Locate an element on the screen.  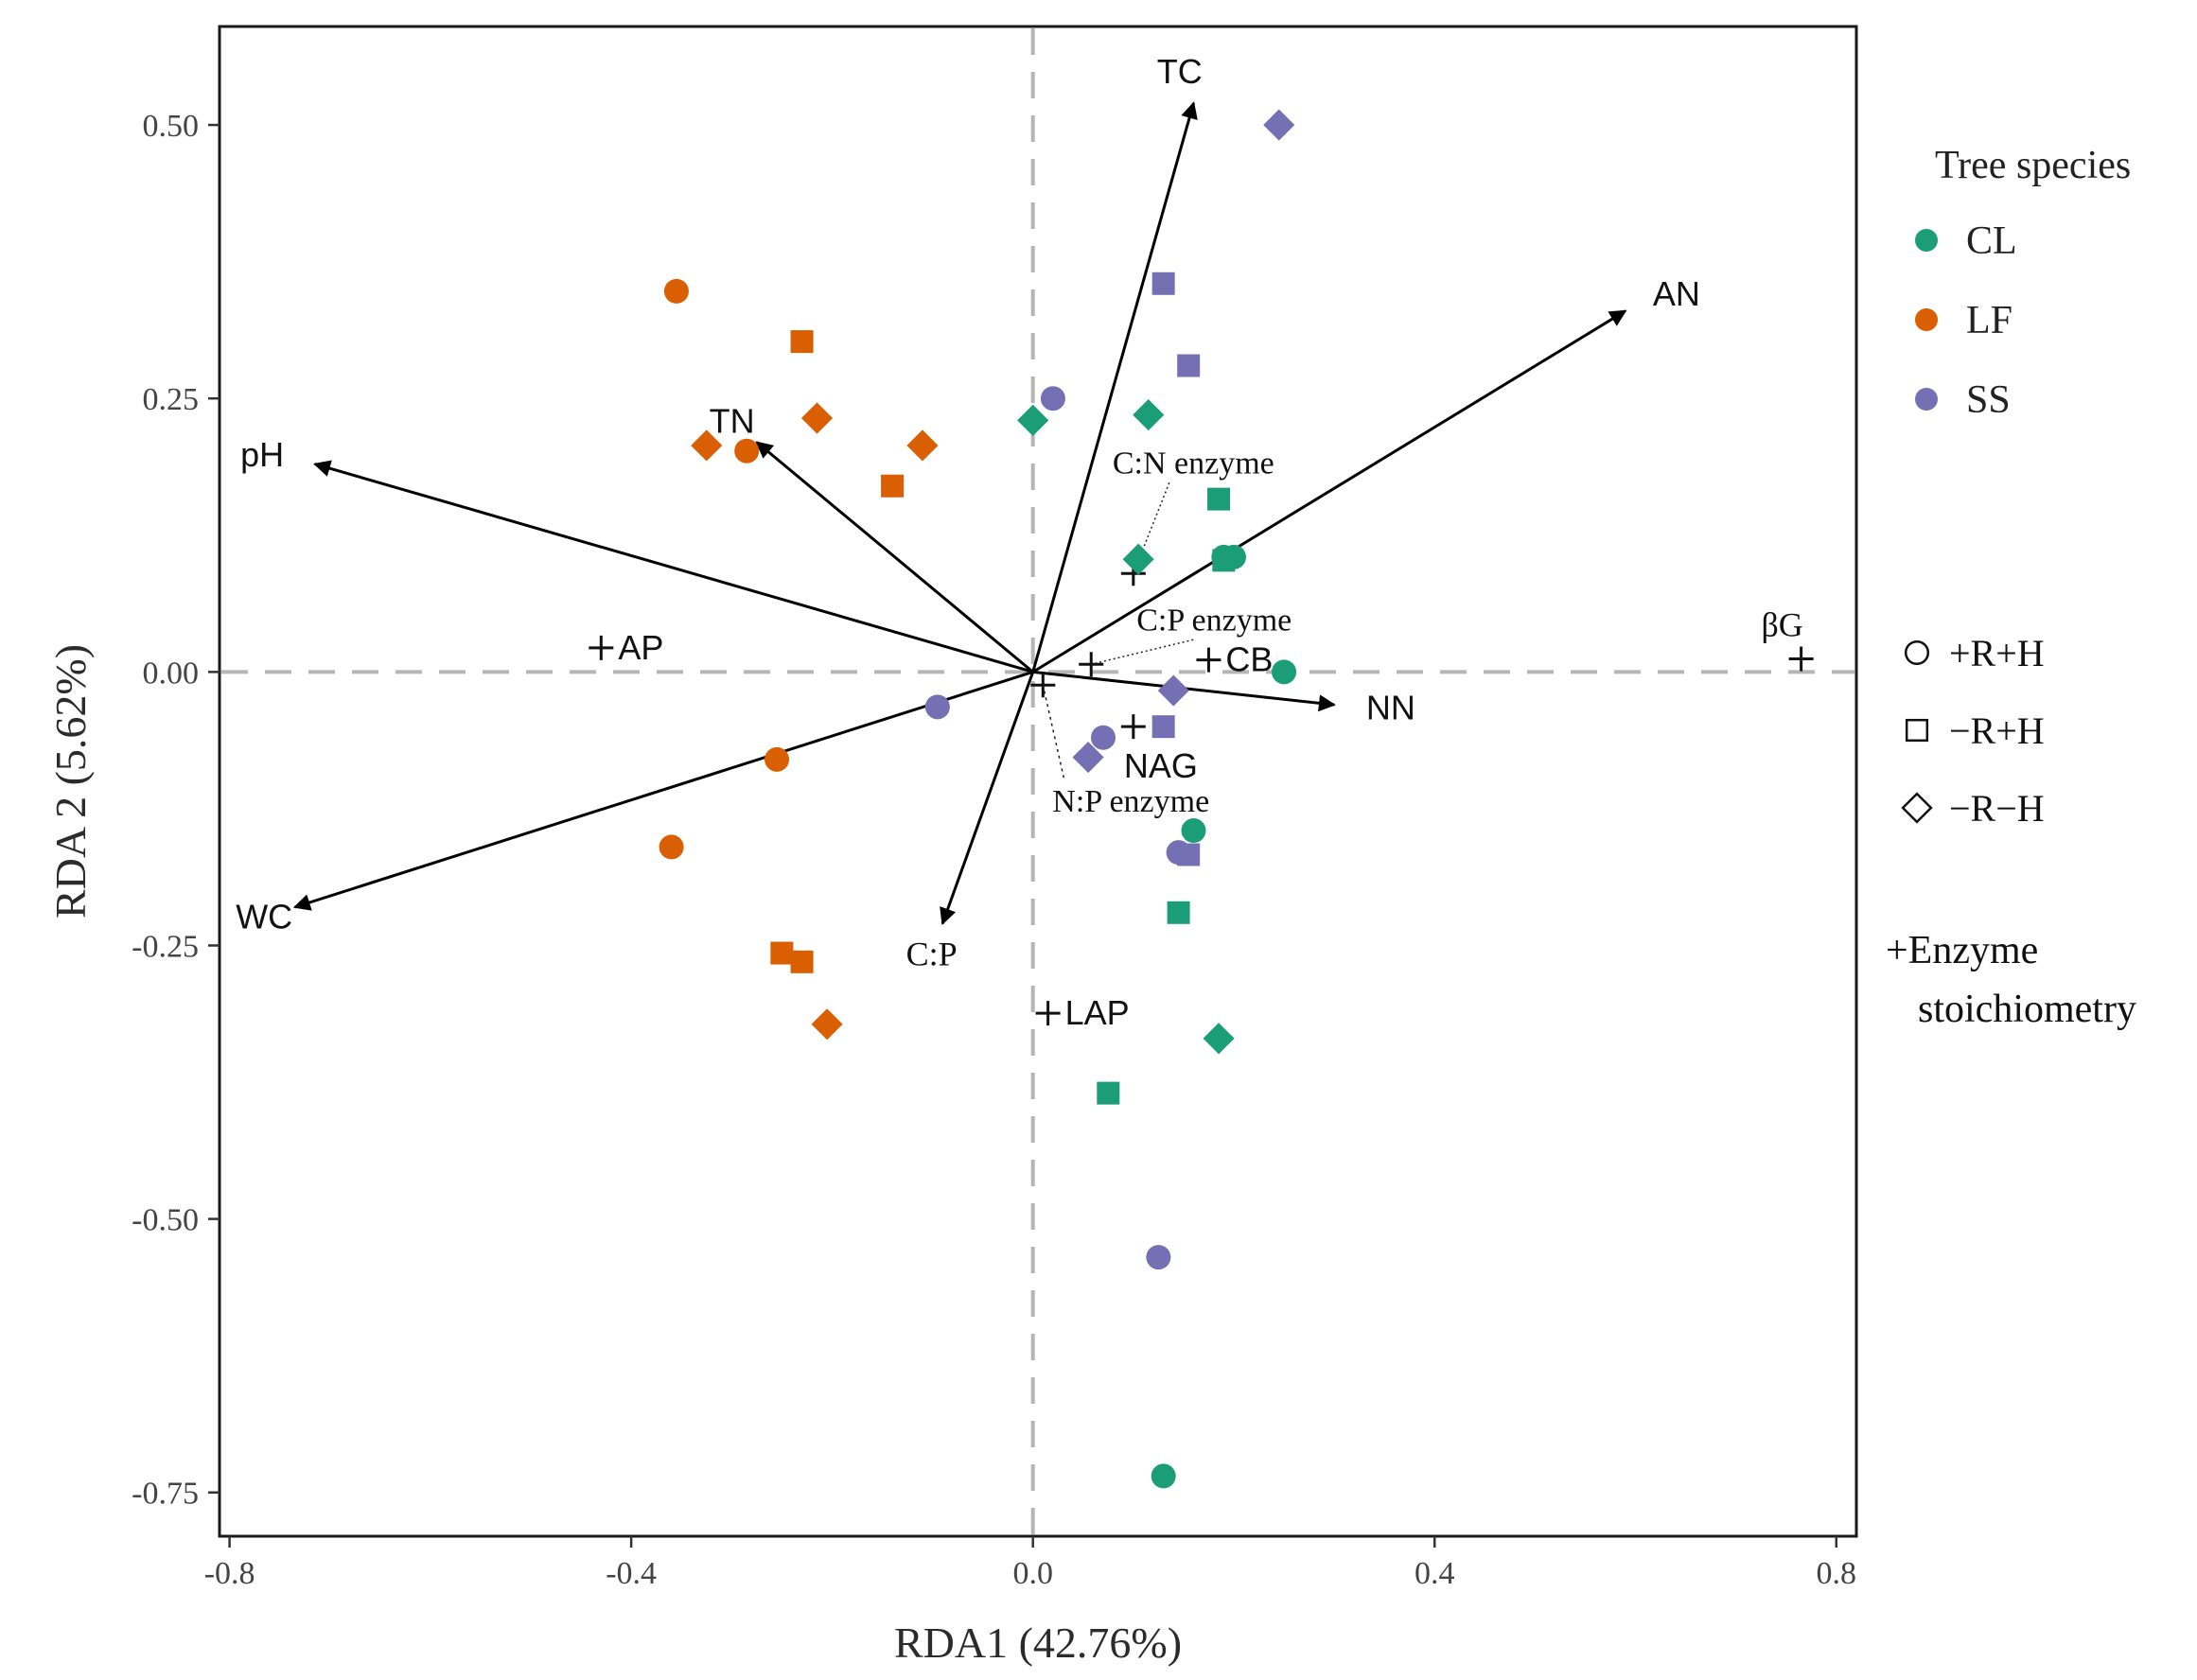
arrow-label-tc: TC is located at coordinates (1180, 71).